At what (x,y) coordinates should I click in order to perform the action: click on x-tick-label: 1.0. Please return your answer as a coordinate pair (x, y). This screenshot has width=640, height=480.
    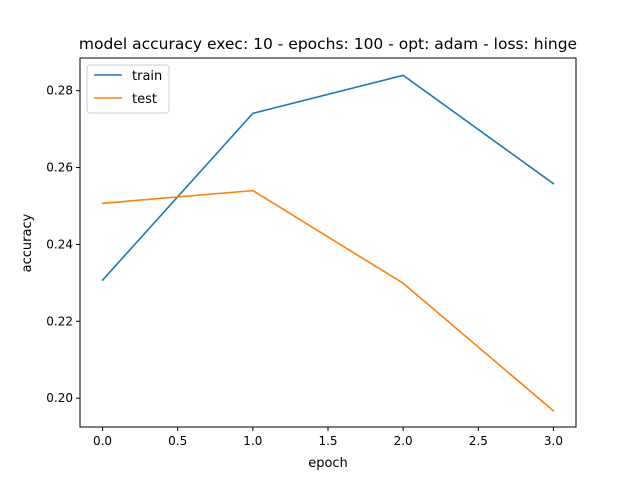
    Looking at the image, I should click on (252, 441).